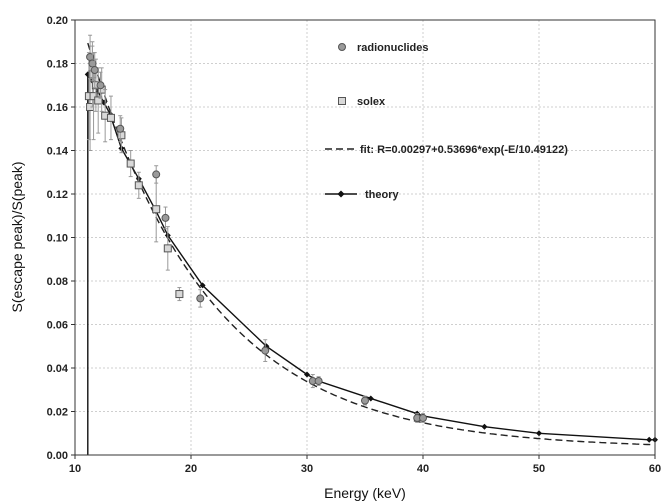 Image resolution: width=661 pixels, height=504 pixels. What do you see at coordinates (57, 413) in the screenshot?
I see `y-tick-label: 0.02` at bounding box center [57, 413].